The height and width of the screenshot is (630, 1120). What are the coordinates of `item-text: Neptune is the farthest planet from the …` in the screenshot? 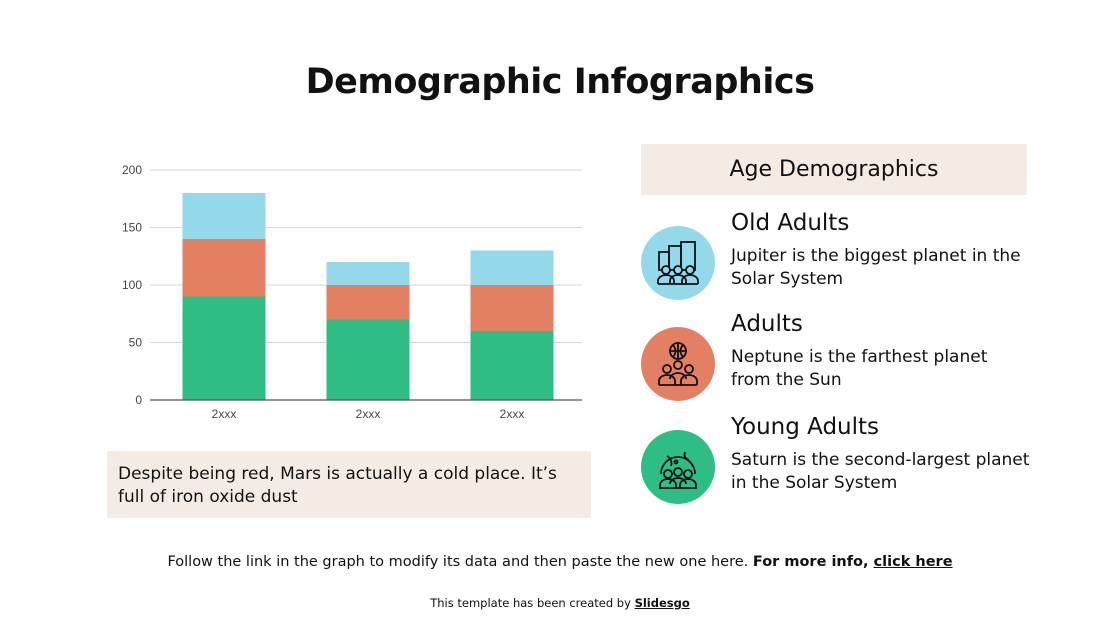 It's located at (859, 368).